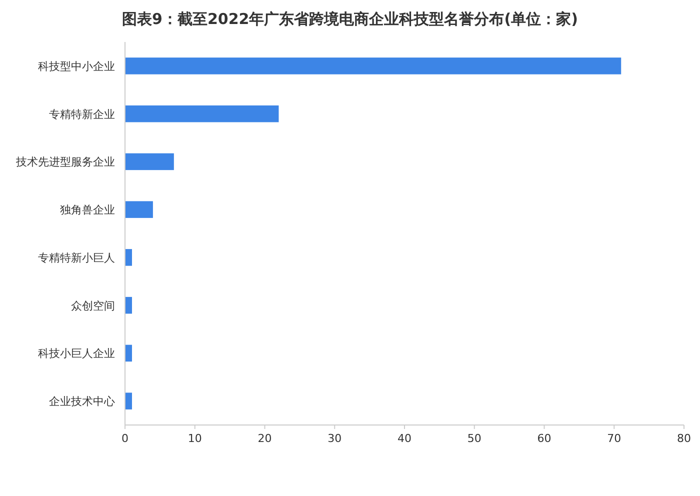 The width and height of the screenshot is (700, 496). What do you see at coordinates (350, 19) in the screenshot?
I see `chart-title: 图表9：截至2022年广东省跨境电商企业科技型名誉分布(单位：家)` at bounding box center [350, 19].